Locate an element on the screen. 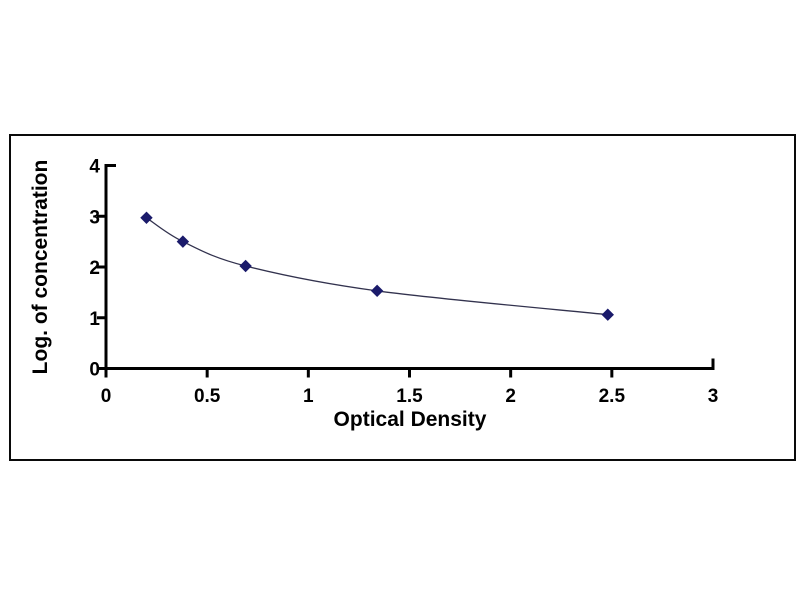 The image size is (800, 600). x-tick-label: 1 is located at coordinates (308, 396).